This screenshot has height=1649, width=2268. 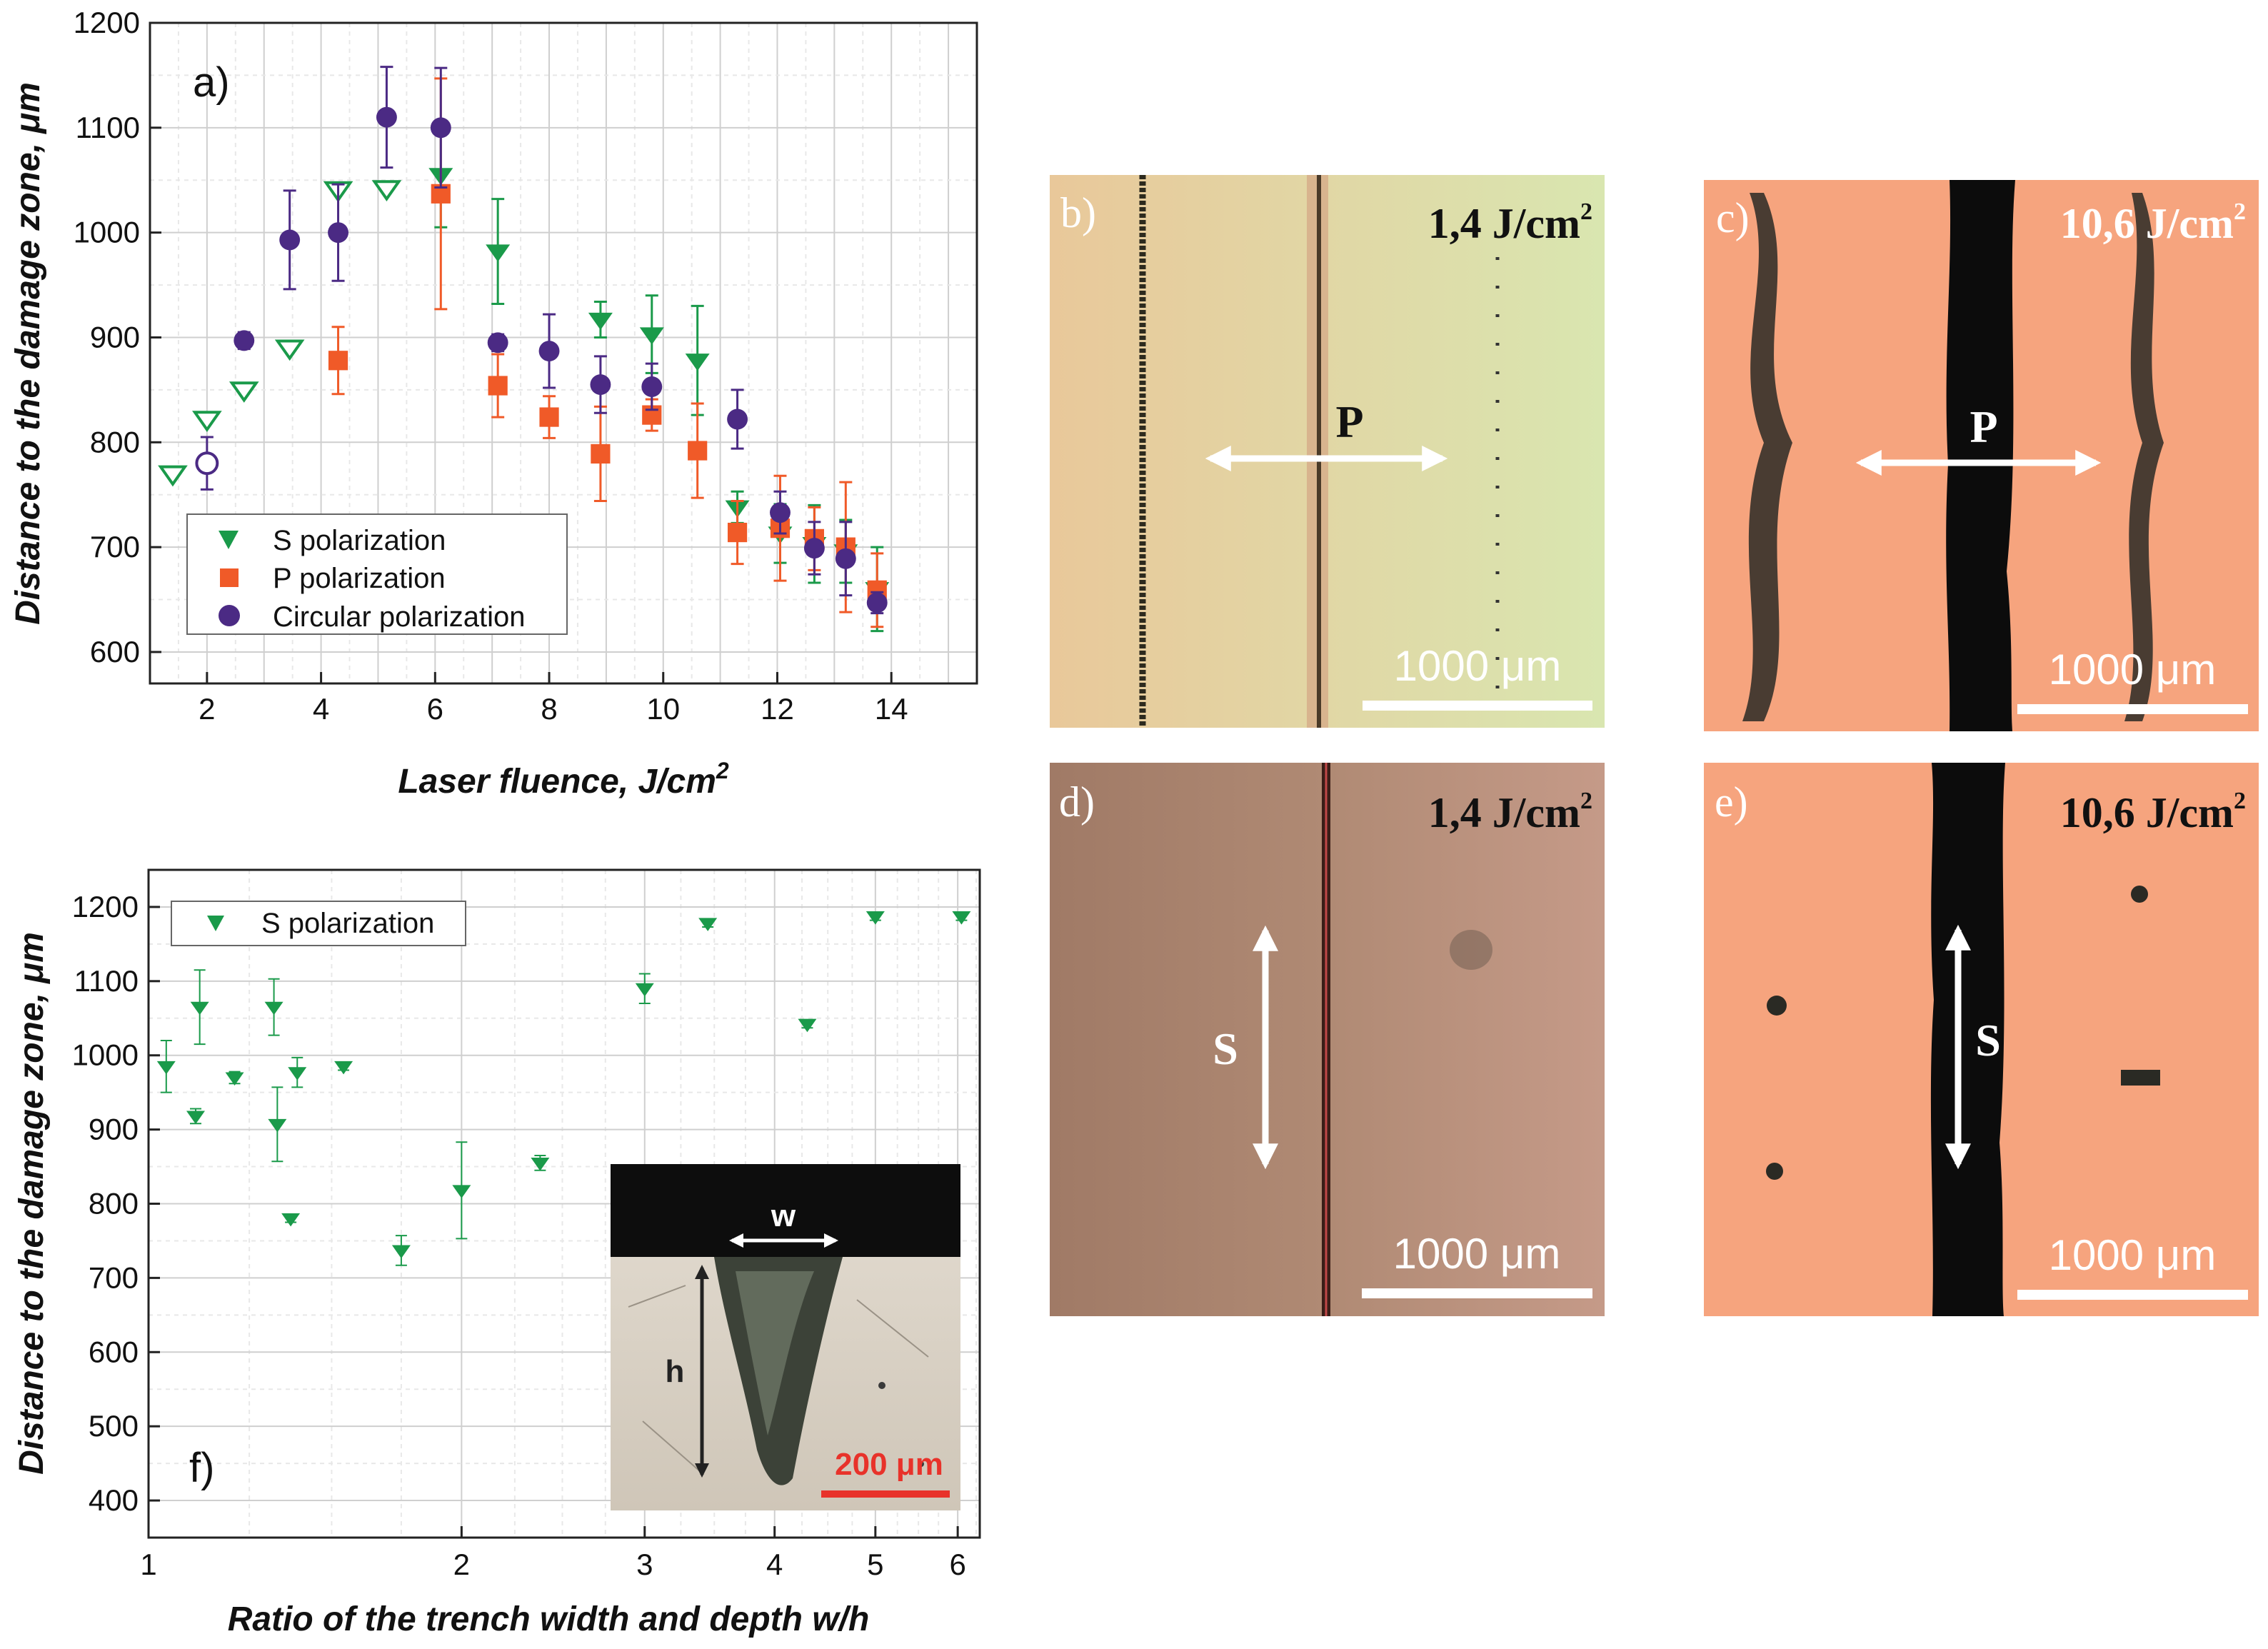 I want to click on x-tick-label: 3, so click(x=644, y=1564).